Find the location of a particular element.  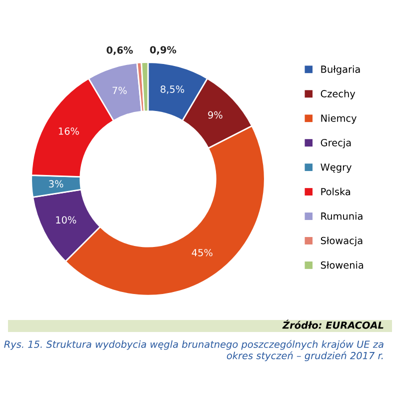

legend-label: Słowacja is located at coordinates (341, 241).